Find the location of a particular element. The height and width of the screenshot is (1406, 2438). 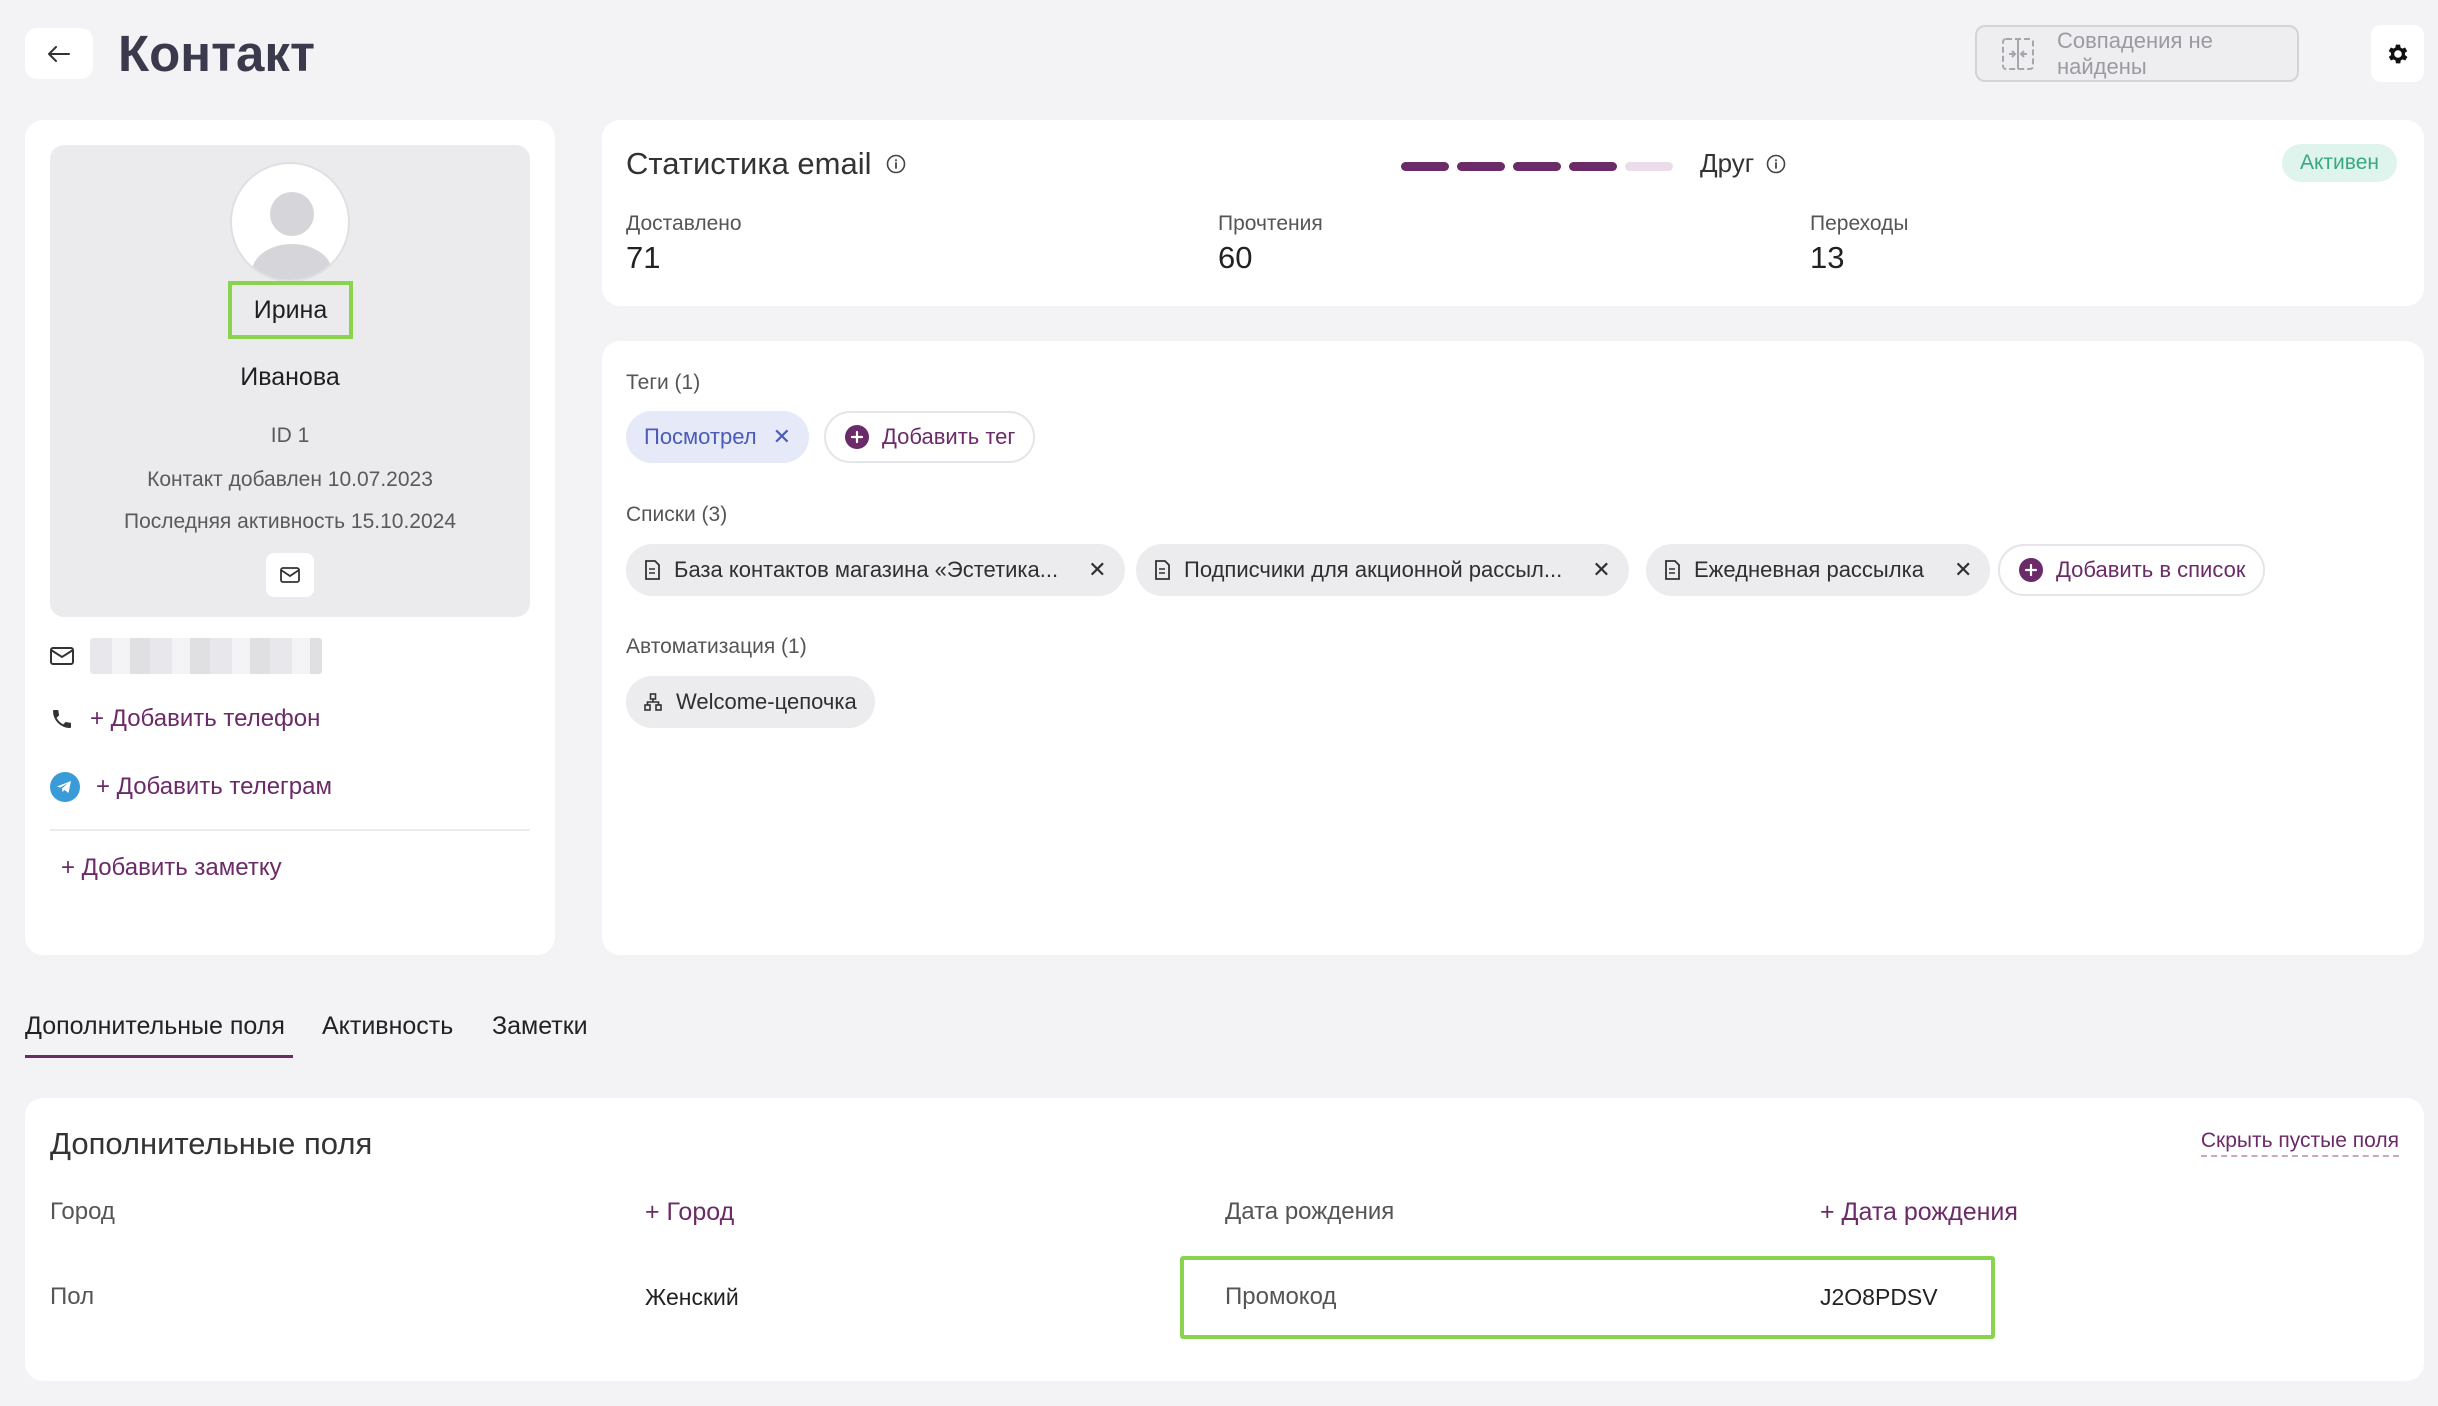

tag-chip-label: Посмотрел is located at coordinates (700, 436).